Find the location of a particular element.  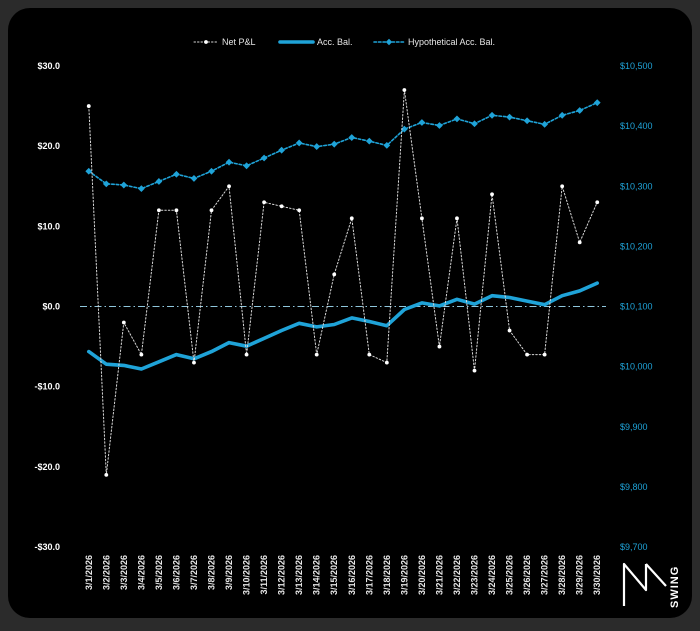

right-axis-tick-label: $9,700 is located at coordinates (634, 547).